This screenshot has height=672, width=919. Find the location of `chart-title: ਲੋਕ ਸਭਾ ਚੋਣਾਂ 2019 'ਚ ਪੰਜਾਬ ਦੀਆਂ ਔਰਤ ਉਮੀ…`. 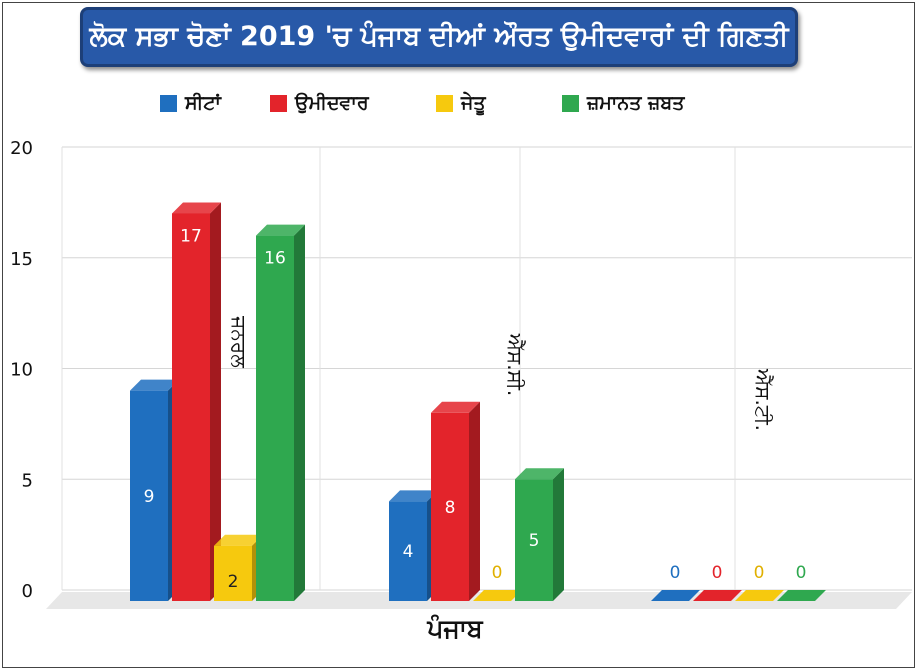

chart-title: ਲੋਕ ਸਭਾ ਚੋਣਾਂ 2019 'ਚ ਪੰਜਾਬ ਦੀਆਂ ਔਰਤ ਉਮੀ… is located at coordinates (439, 36).